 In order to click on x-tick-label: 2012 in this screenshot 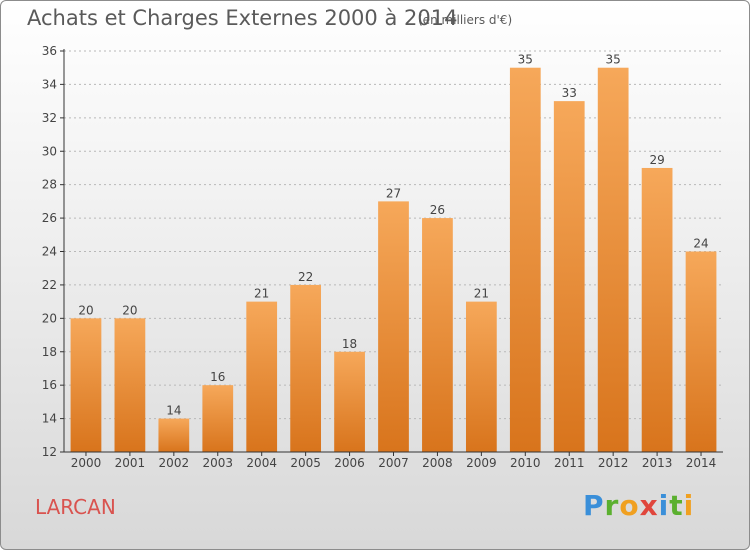, I will do `click(613, 463)`.